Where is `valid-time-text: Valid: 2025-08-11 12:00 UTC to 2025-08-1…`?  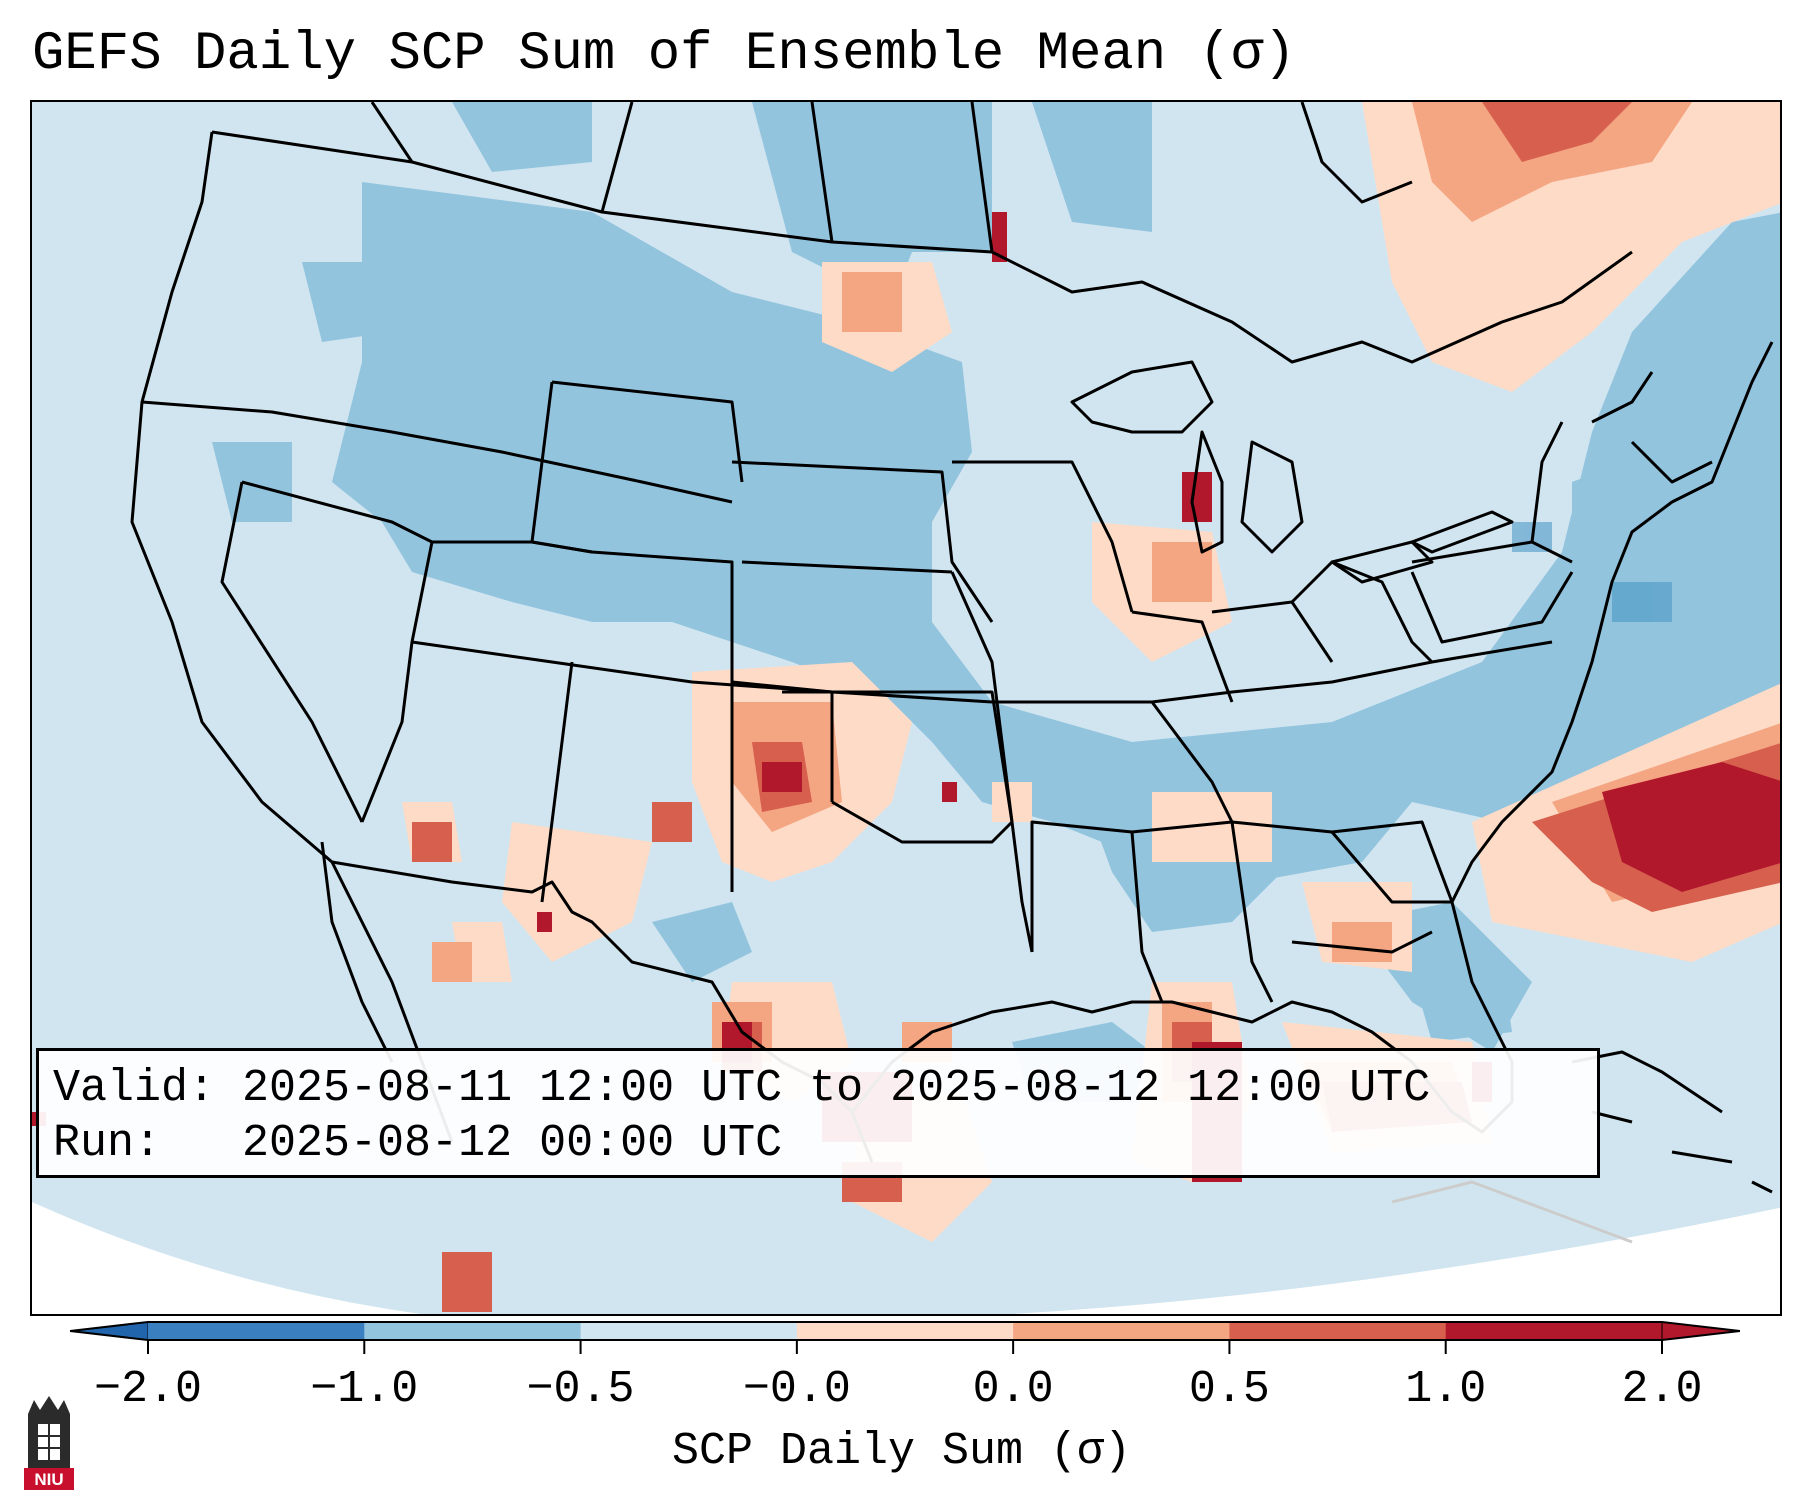 valid-time-text: Valid: 2025-08-11 12:00 UTC to 2025-08-1… is located at coordinates (742, 1088).